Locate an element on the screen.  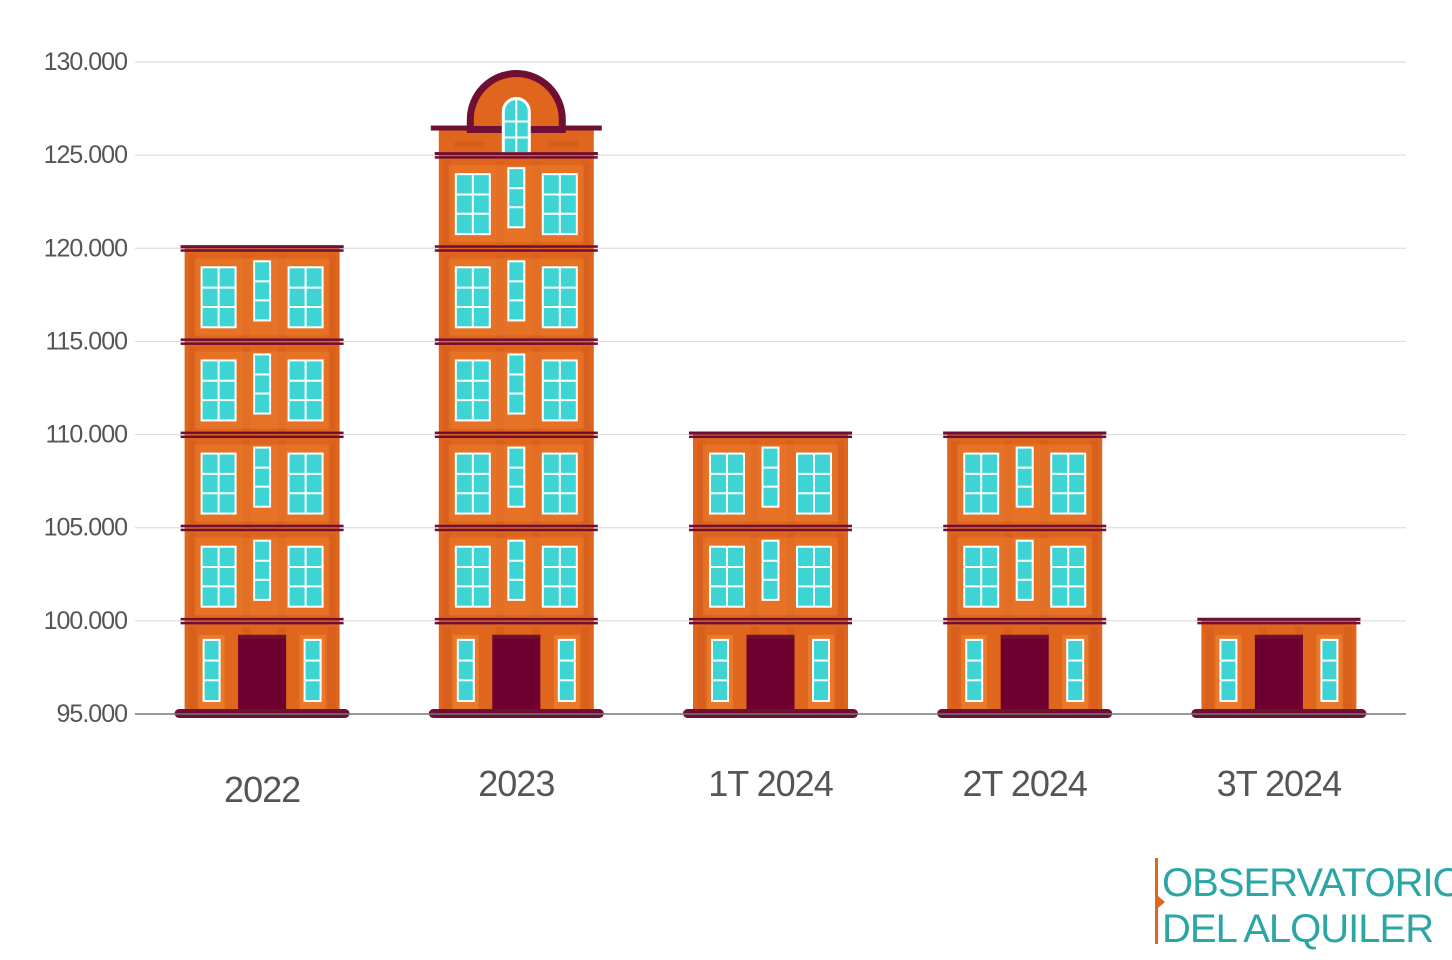
x-tick-label: 3T 2024 is located at coordinates (1279, 783).